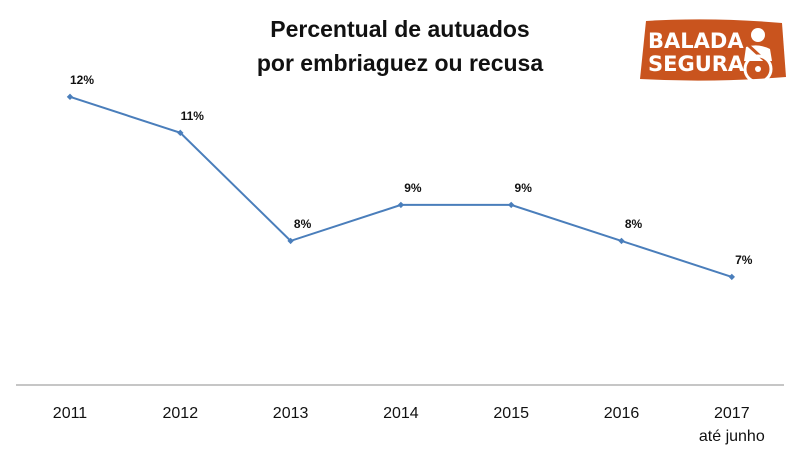 This screenshot has width=800, height=450. Describe the element at coordinates (70, 413) in the screenshot. I see `x-tick-label: 2011` at that location.